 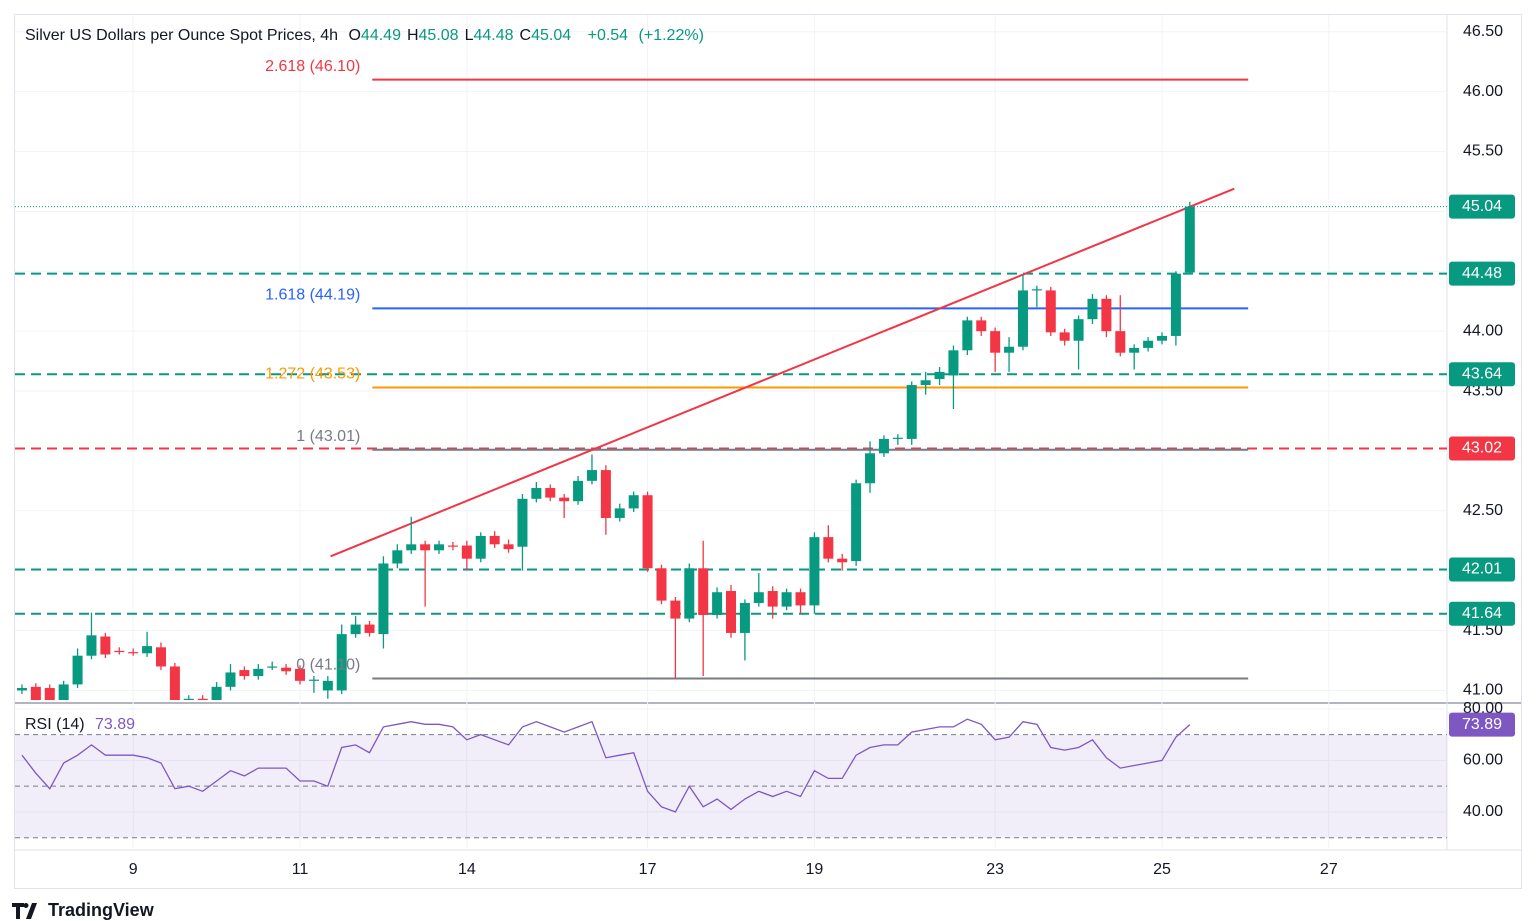 What do you see at coordinates (83, 725) in the screenshot?
I see `rsi-header: RSI (14) 73.89` at bounding box center [83, 725].